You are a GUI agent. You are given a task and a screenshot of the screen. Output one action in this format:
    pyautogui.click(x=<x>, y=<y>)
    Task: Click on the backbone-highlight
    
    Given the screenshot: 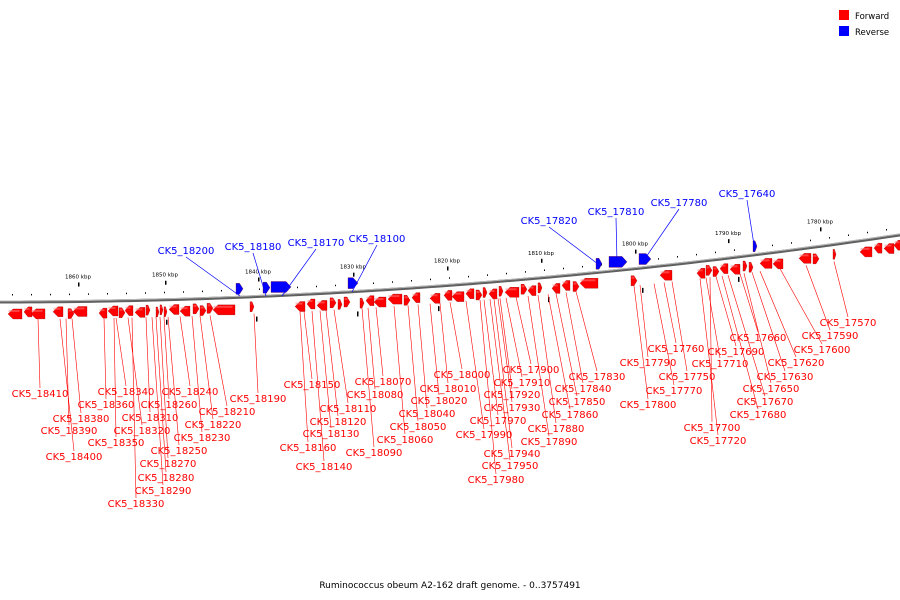 What is the action you would take?
    pyautogui.click(x=450, y=267)
    